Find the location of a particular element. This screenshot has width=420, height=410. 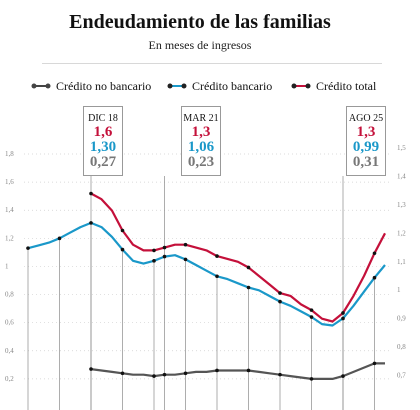

right-axis-tick: 0,7 is located at coordinates (401, 376).